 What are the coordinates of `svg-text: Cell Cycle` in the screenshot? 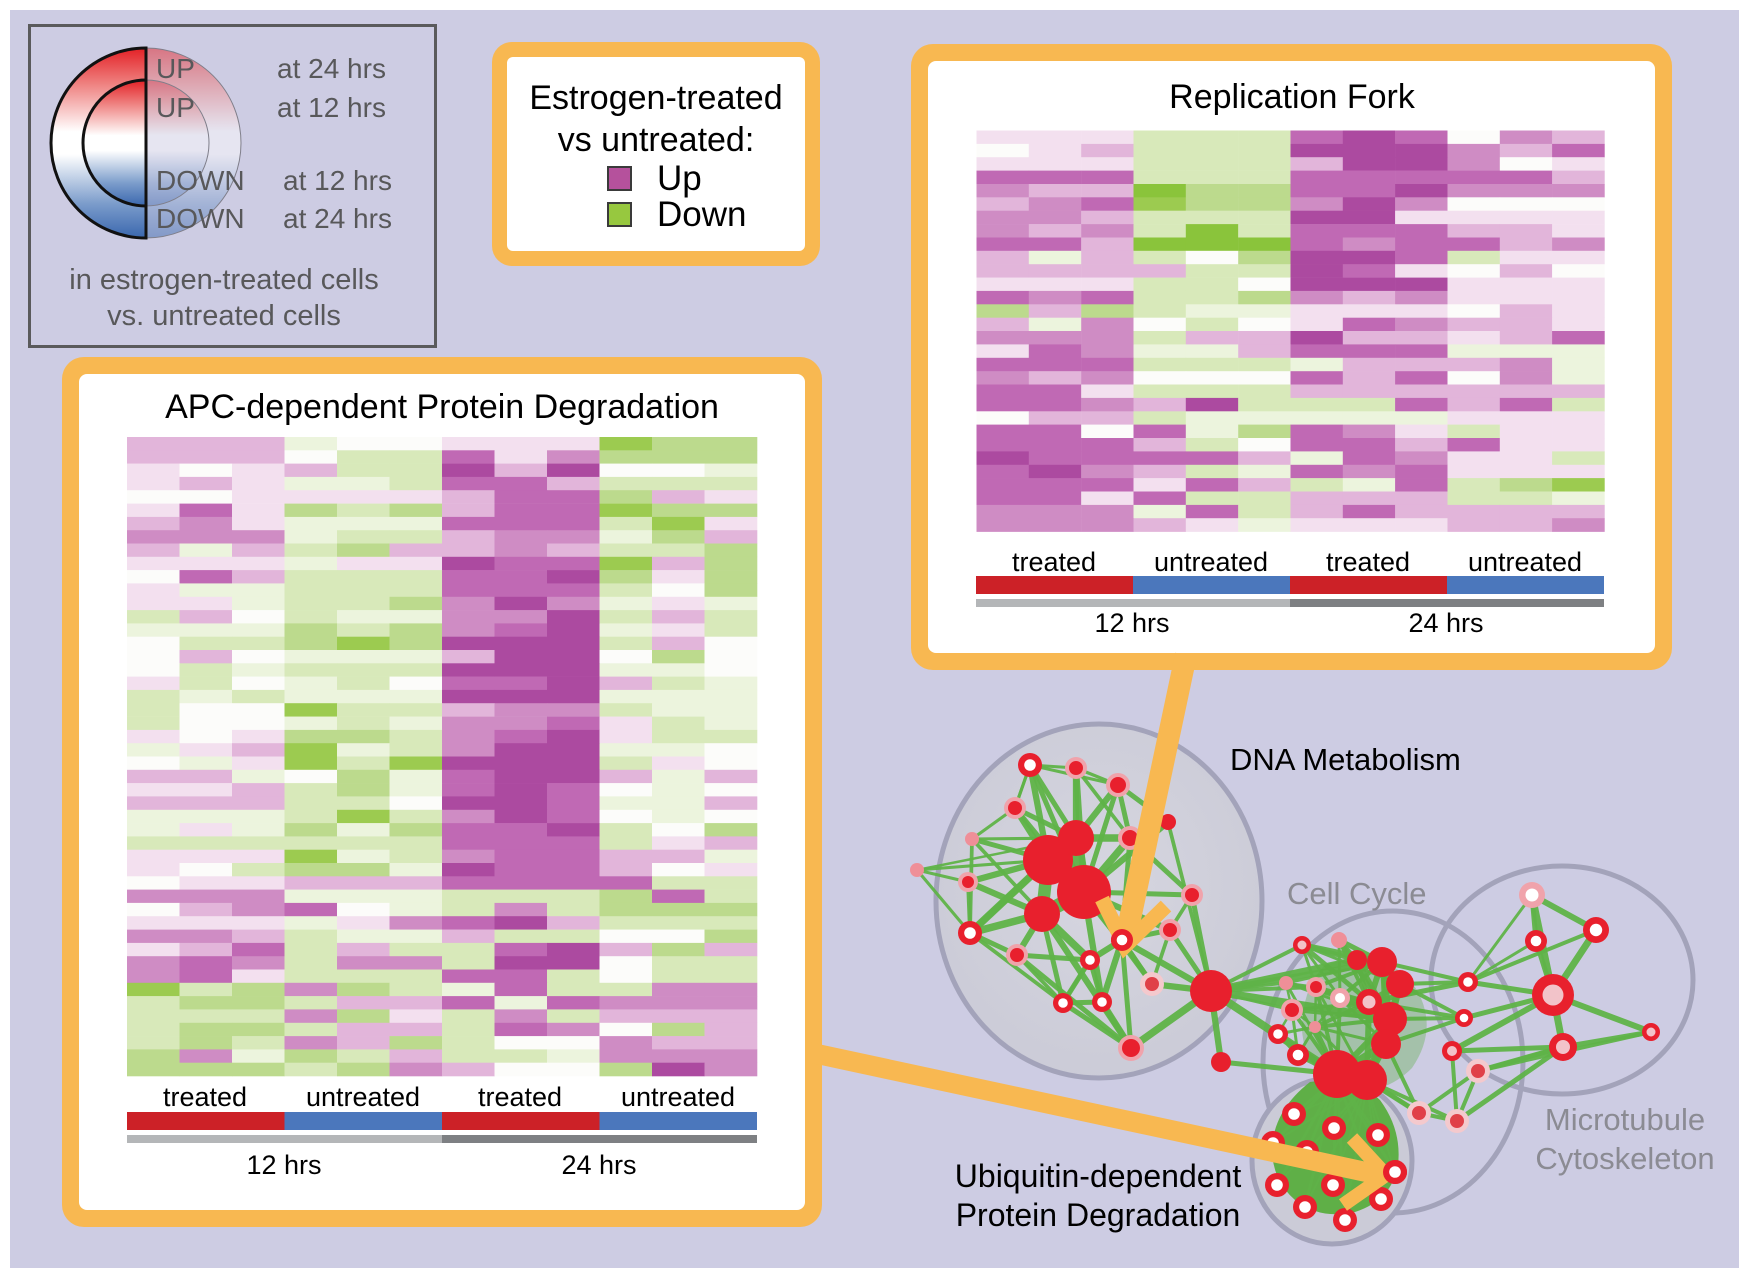 It's located at (1357, 893).